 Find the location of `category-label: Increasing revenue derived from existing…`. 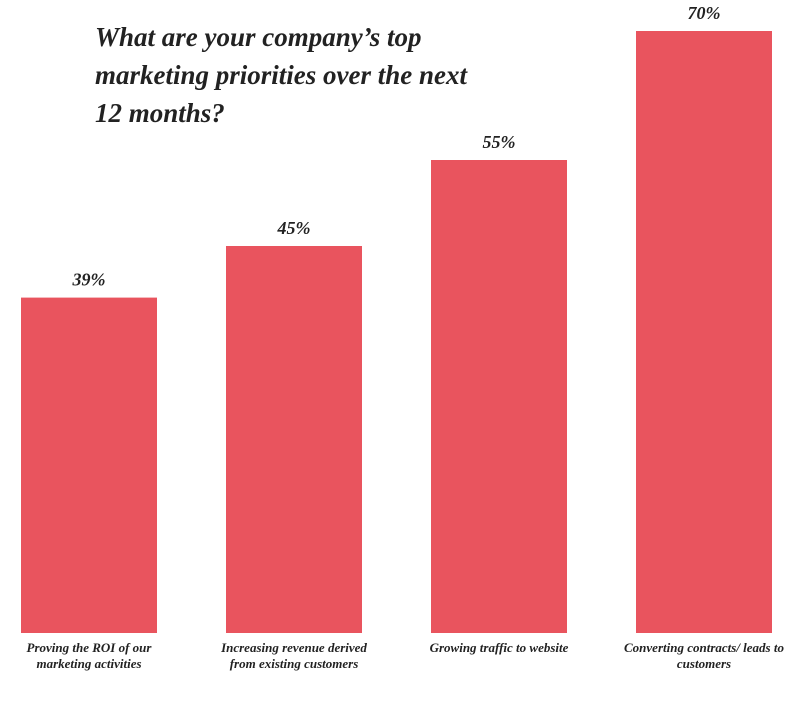

category-label: Increasing revenue derived from existing… is located at coordinates (294, 655).